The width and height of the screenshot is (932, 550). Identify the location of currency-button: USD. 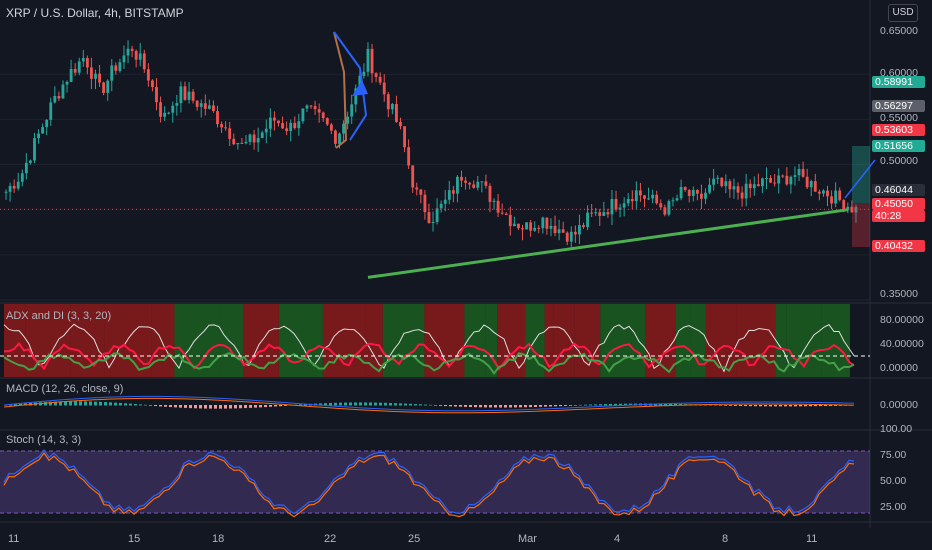
(903, 13).